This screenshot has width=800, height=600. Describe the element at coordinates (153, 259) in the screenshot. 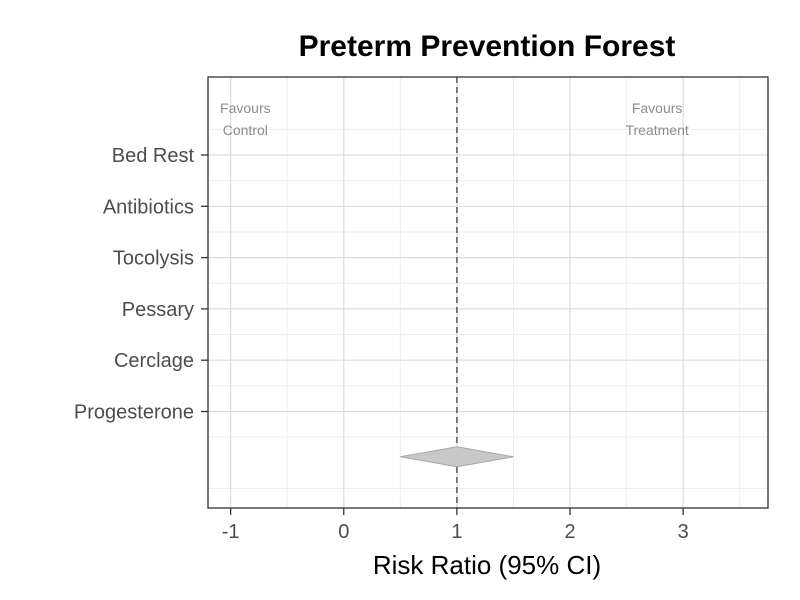

I see `y-tick-label: Tocolysis` at that location.